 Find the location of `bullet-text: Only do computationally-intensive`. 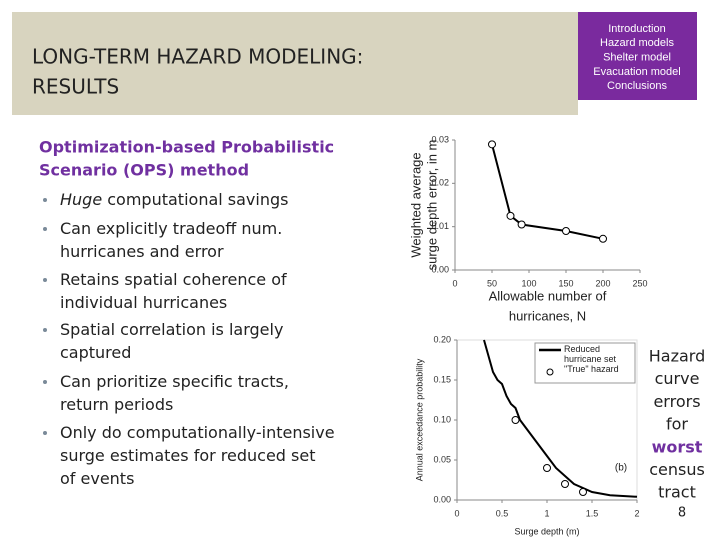

bullet-text: Only do computationally-intensive is located at coordinates (197, 432).